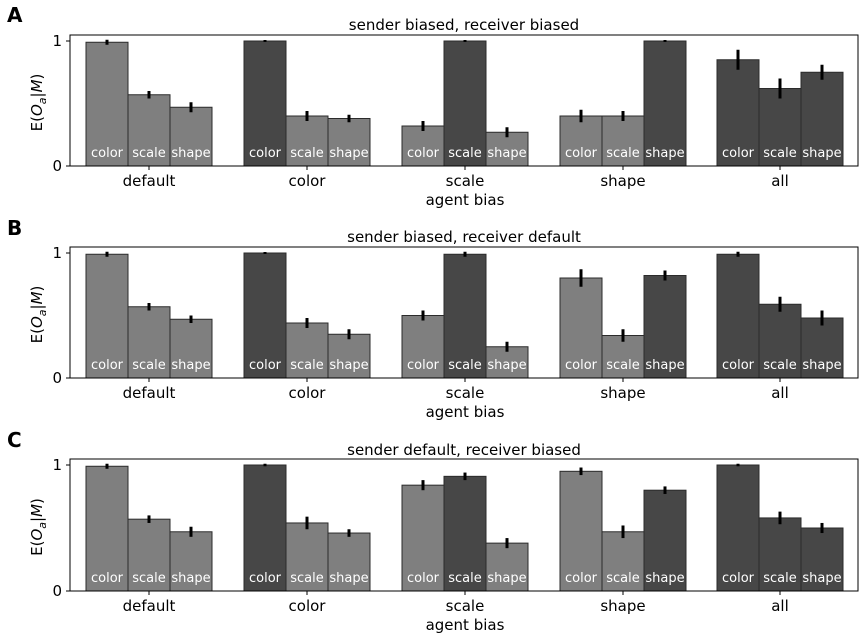  Describe the element at coordinates (15, 15) in the screenshot. I see `panel-label: A` at that location.